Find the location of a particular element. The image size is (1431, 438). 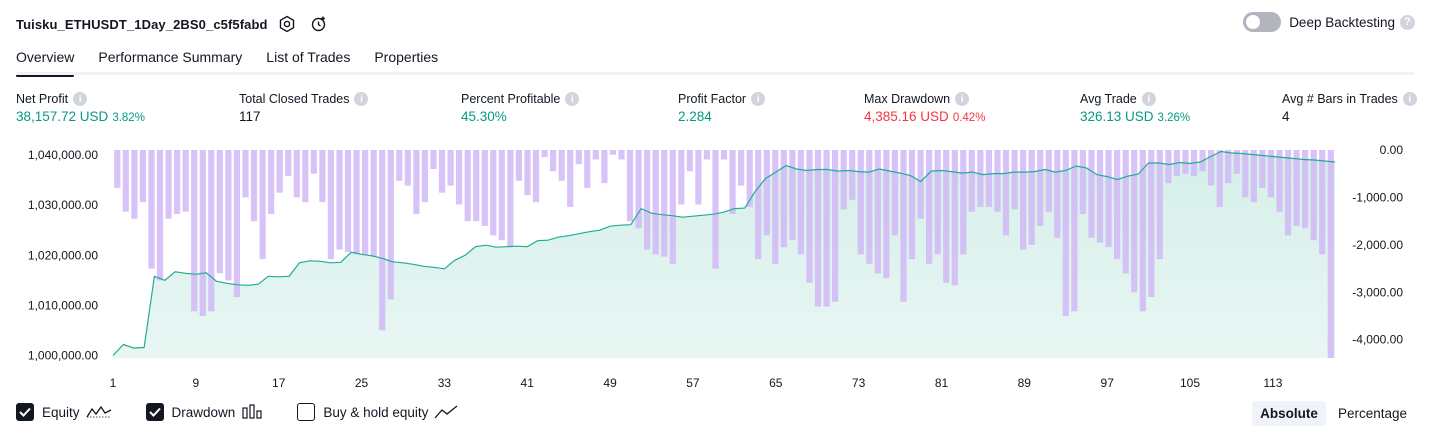

tab-divider is located at coordinates (715, 73).